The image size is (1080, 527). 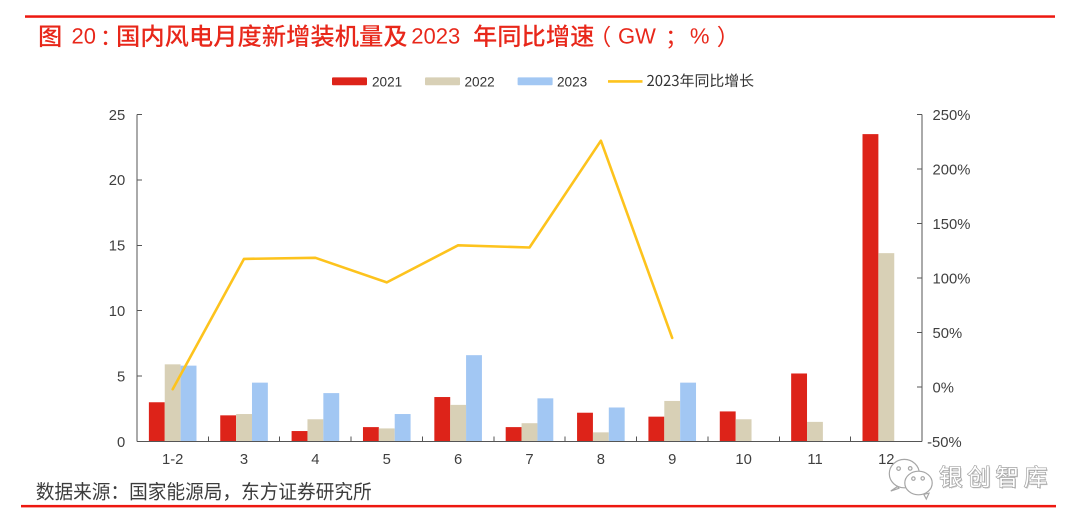 What do you see at coordinates (952, 225) in the screenshot?
I see `svg-text: 150%` at bounding box center [952, 225].